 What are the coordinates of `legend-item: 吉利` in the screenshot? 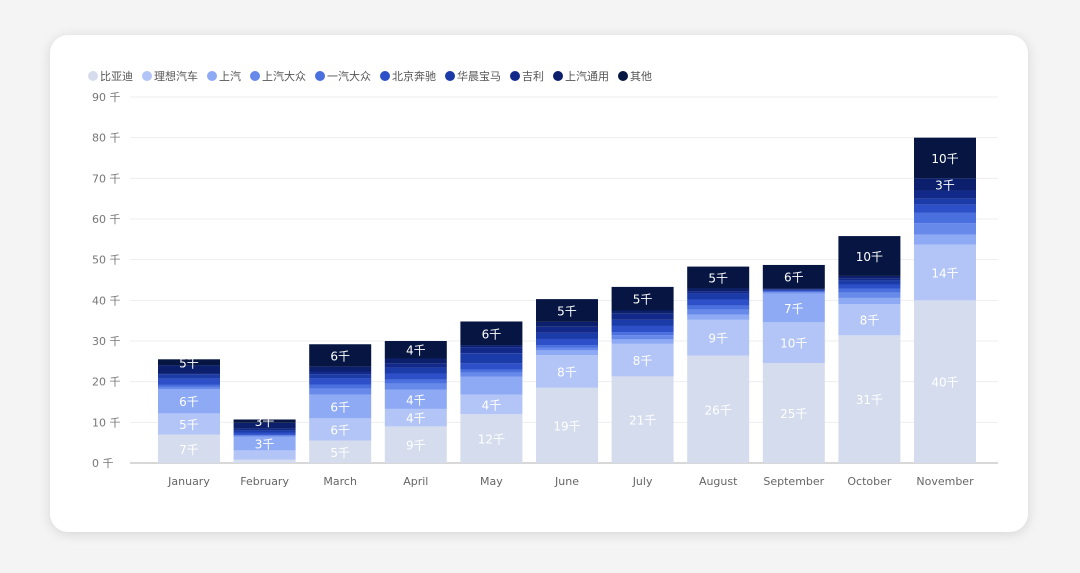 It's located at (527, 76).